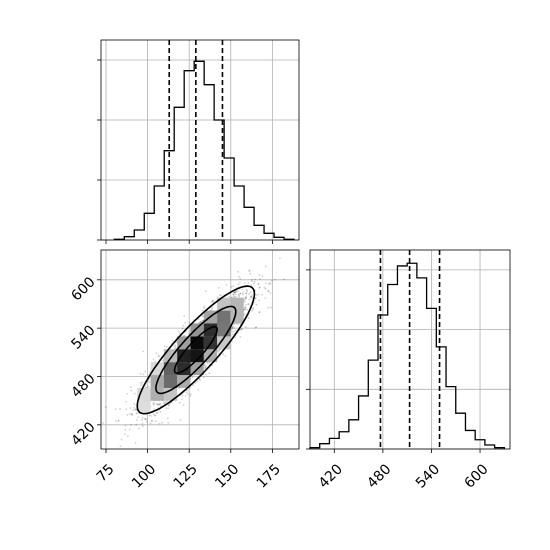 This screenshot has width=550, height=550. I want to click on joint-contour-inner, so click(195, 349).